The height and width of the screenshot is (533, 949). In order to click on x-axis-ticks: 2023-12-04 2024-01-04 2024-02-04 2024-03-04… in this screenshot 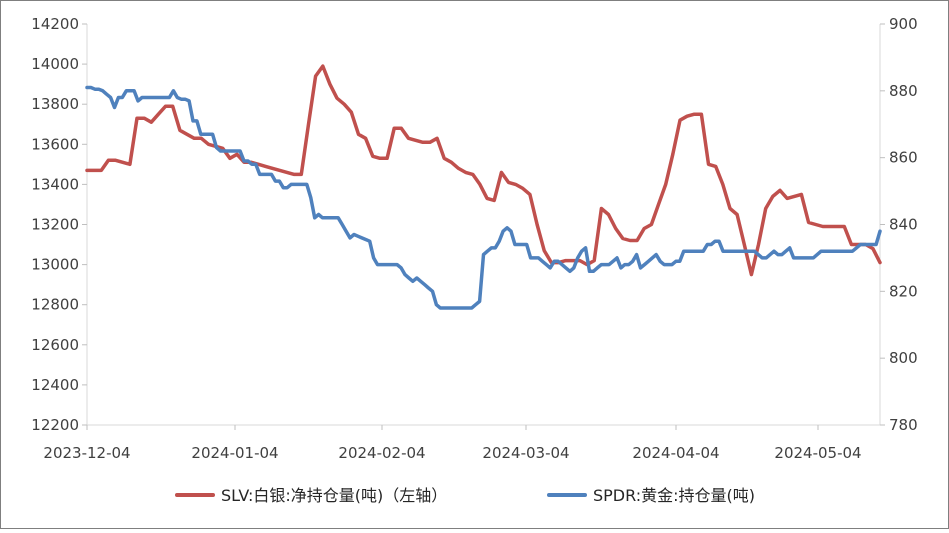, I will do `click(452, 443)`.